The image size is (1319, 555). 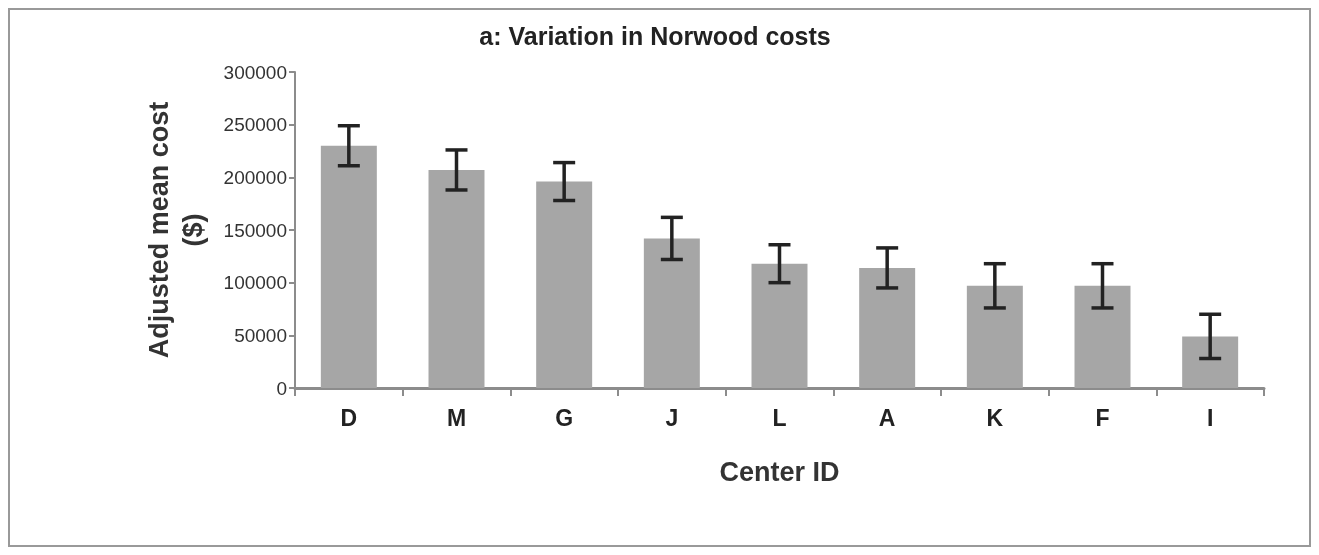 What do you see at coordinates (564, 417) in the screenshot?
I see `x-tick-label: G` at bounding box center [564, 417].